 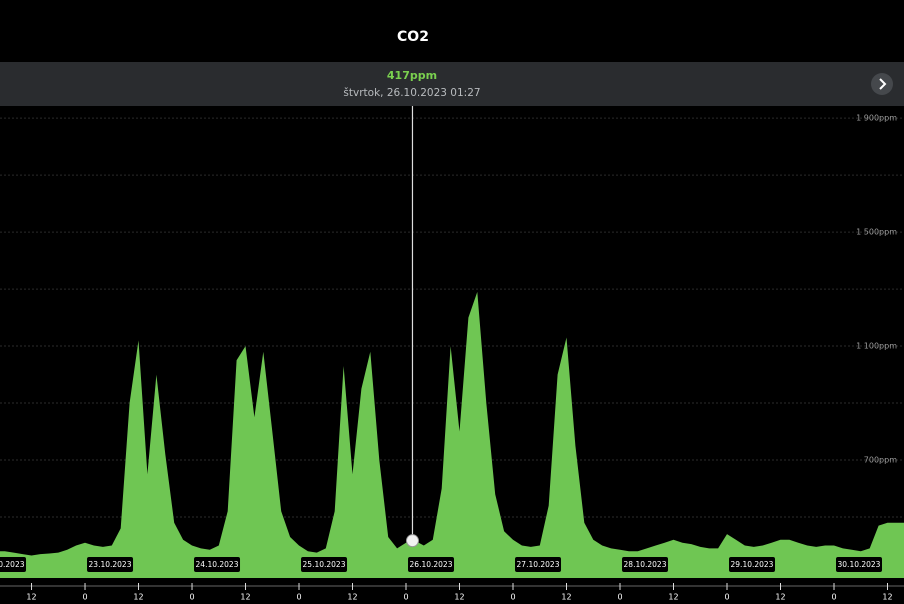 I want to click on next-button, so click(x=882, y=84).